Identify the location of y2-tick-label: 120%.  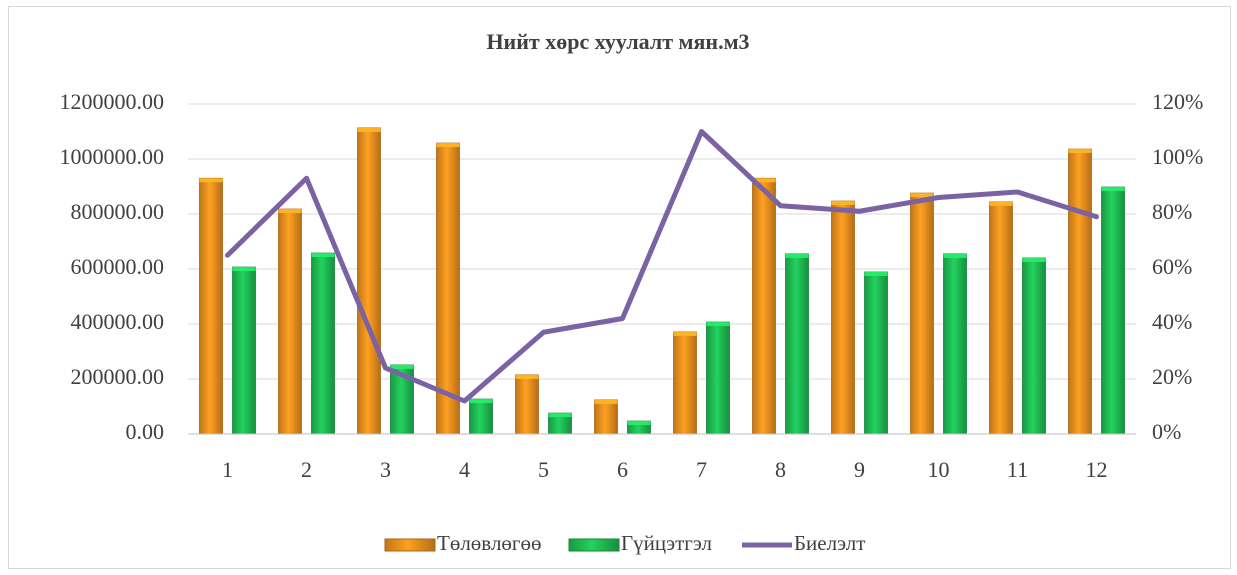
(1177, 101).